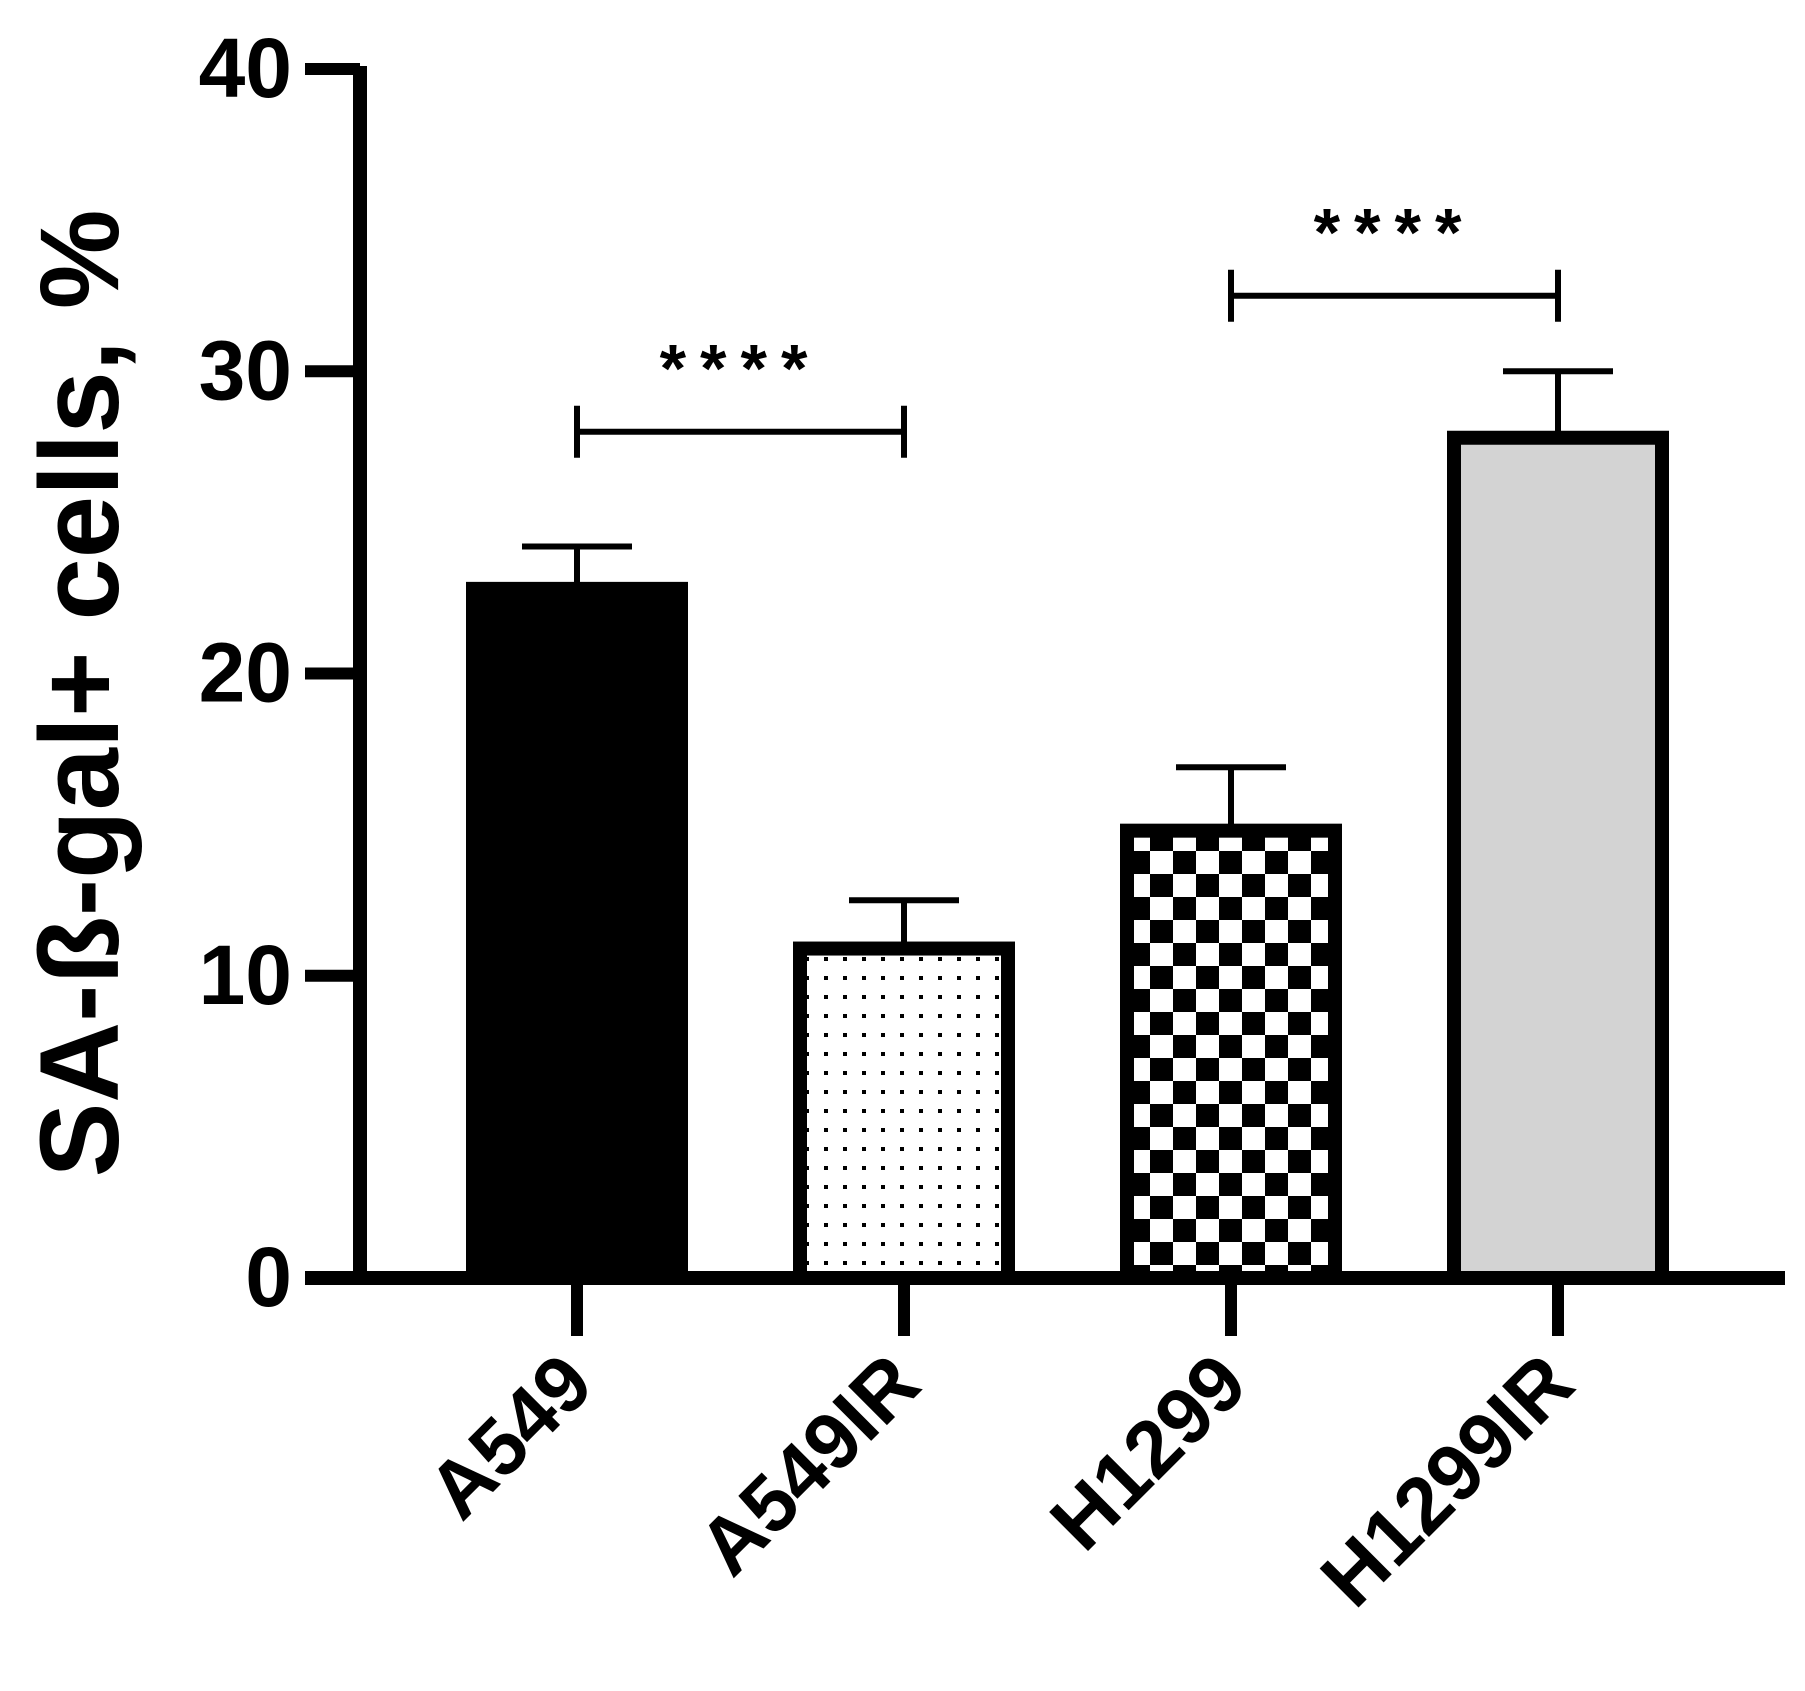 The width and height of the screenshot is (1805, 1691). I want to click on y-axis-title: SA-ß-gal+ cells, %, so click(79, 694).